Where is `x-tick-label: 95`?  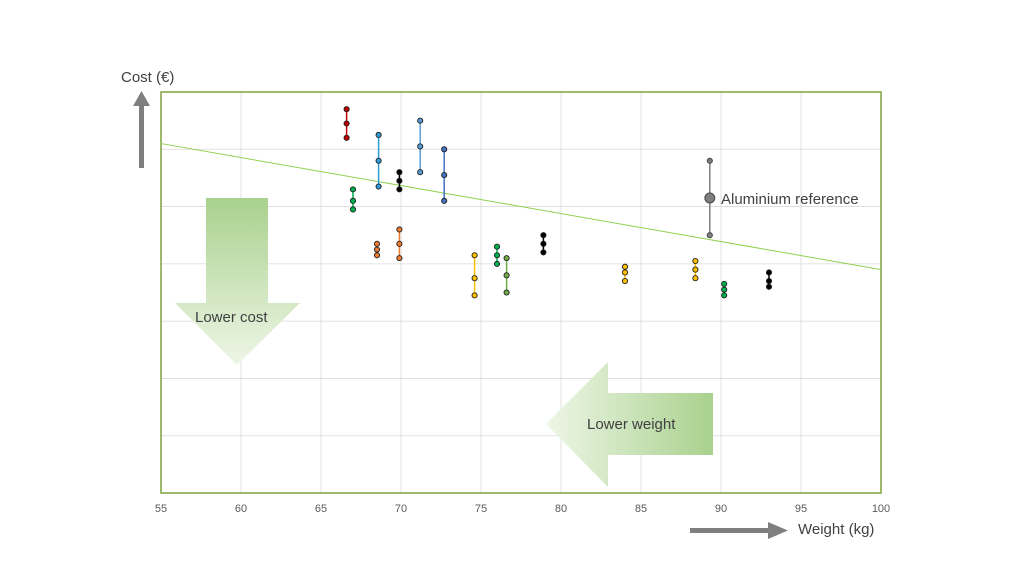 x-tick-label: 95 is located at coordinates (801, 509).